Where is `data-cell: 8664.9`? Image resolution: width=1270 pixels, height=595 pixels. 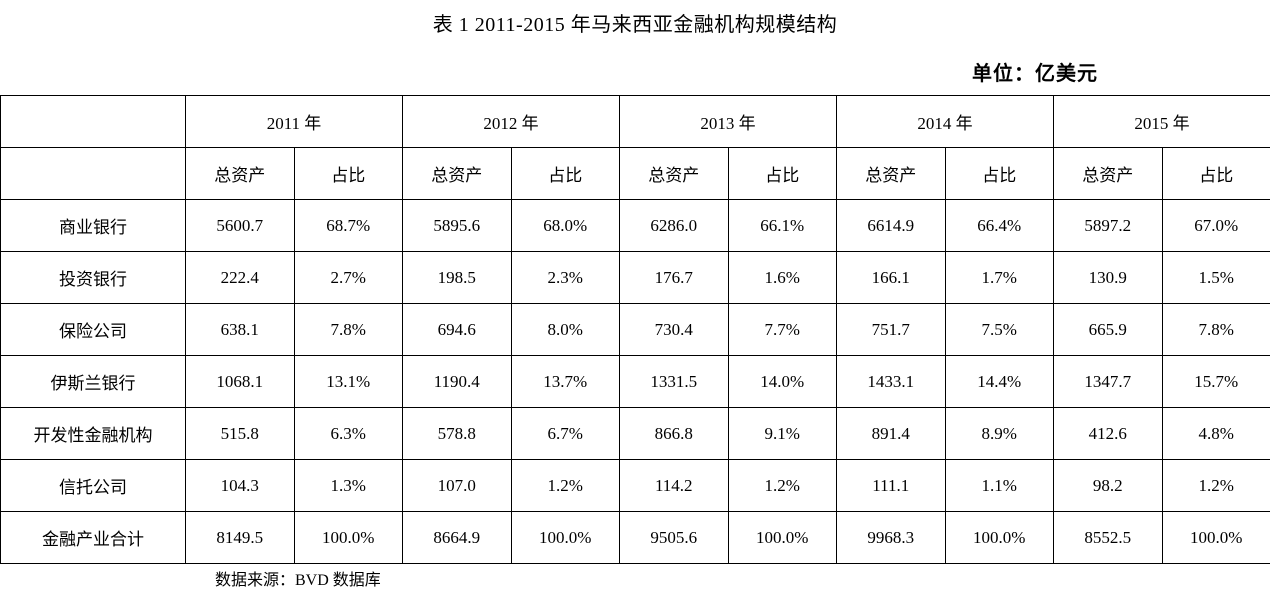 data-cell: 8664.9 is located at coordinates (457, 537).